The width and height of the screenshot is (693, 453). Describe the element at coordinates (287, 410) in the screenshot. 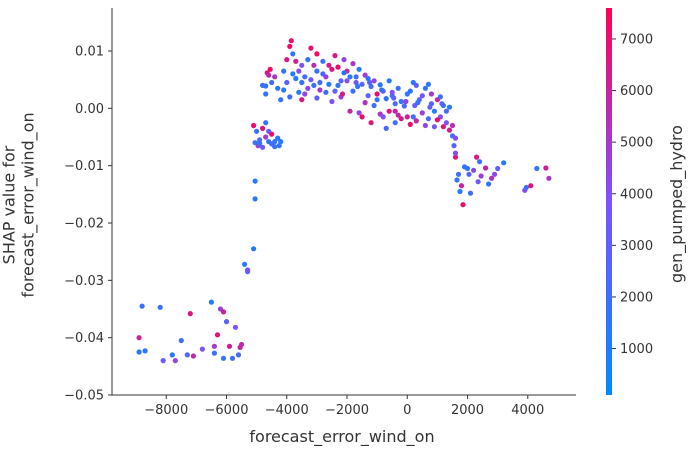

I see `x-tick-label: −4000` at that location.